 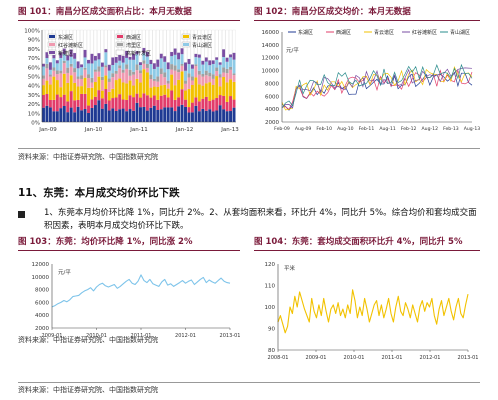 I want to click on fig102-xtick: Aug-11, so click(x=387, y=129).